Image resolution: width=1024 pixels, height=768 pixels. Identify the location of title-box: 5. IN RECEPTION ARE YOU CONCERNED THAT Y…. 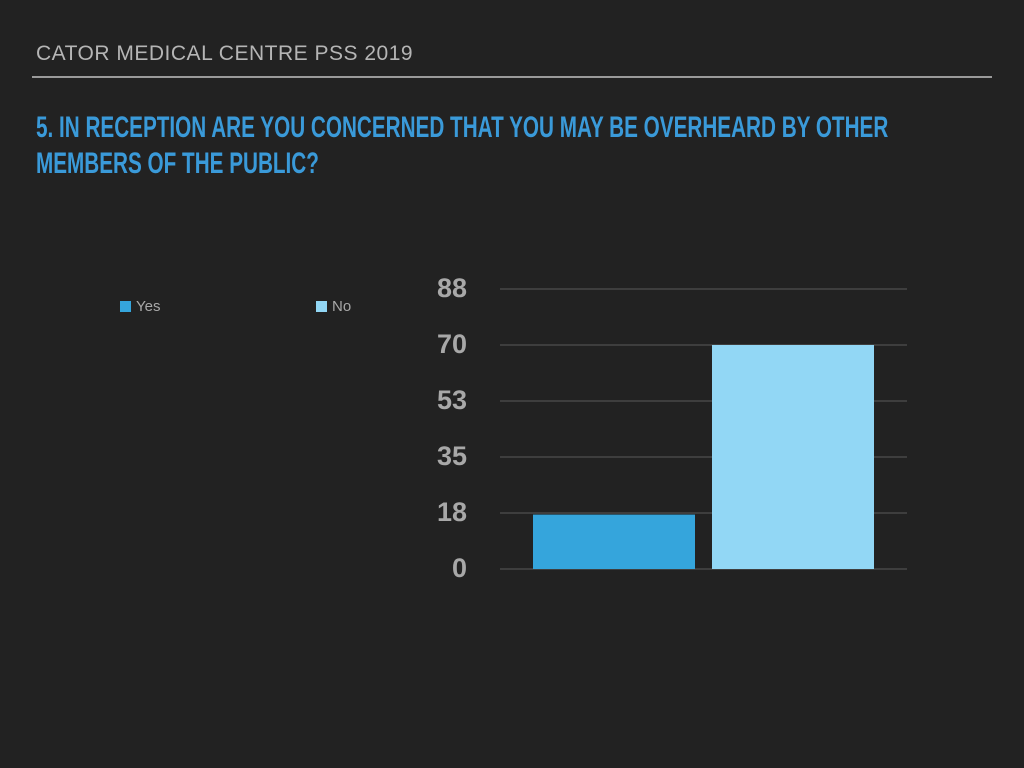
(526, 150).